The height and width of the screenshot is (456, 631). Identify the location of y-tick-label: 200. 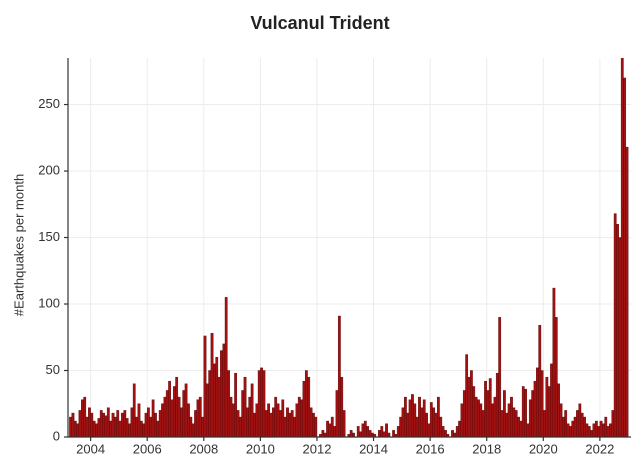
(49, 169).